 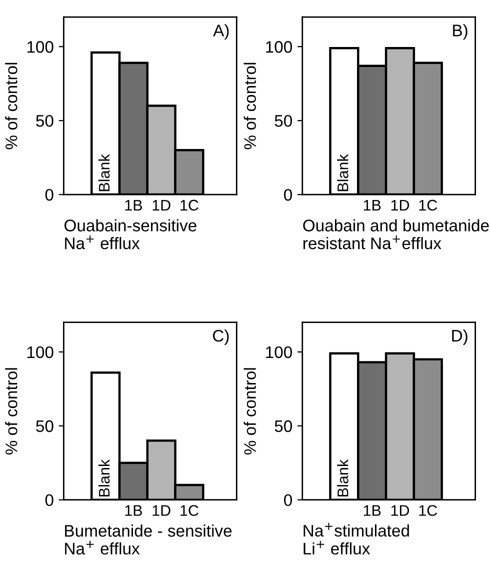 What do you see at coordinates (460, 32) in the screenshot?
I see `text: B)` at bounding box center [460, 32].